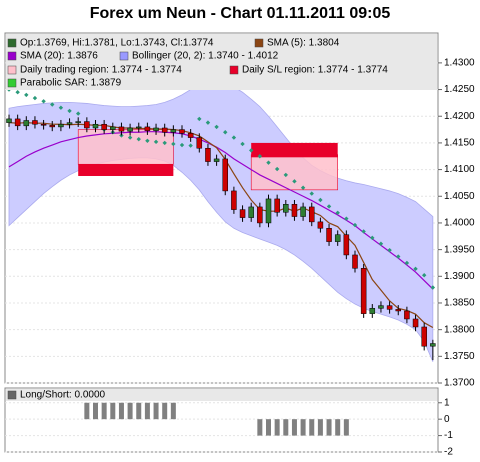  What do you see at coordinates (459, 196) in the screenshot?
I see `y-tick-label: 1.4050` at bounding box center [459, 196].